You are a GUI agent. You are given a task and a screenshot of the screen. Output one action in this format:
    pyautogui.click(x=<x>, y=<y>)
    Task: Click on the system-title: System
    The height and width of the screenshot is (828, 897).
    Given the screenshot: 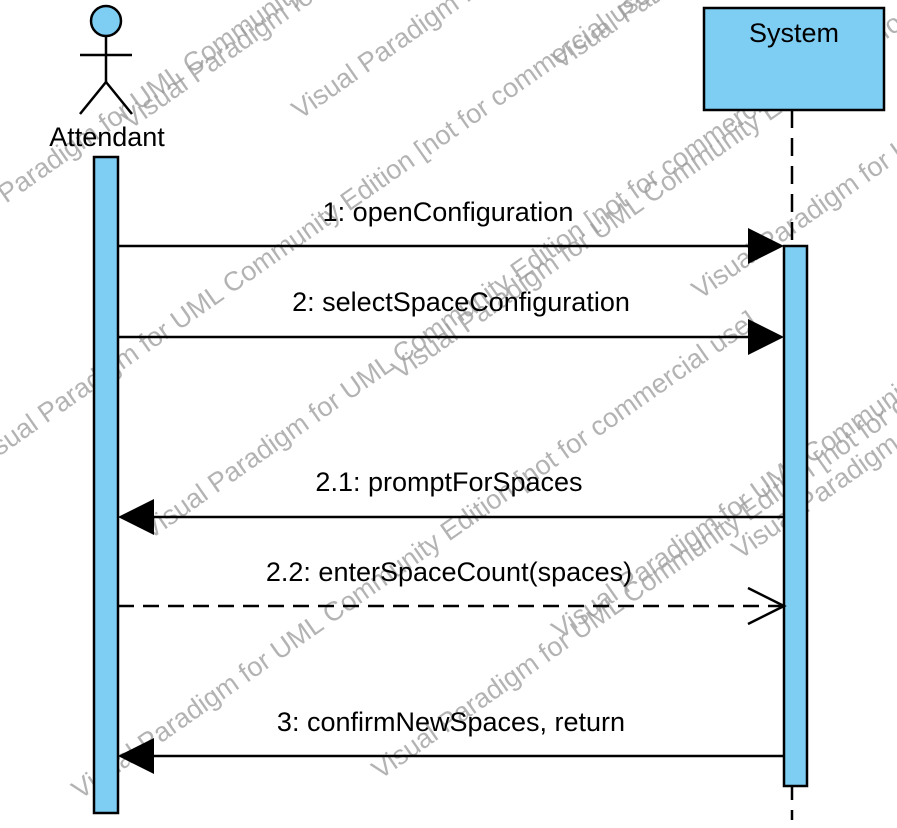 What is the action you would take?
    pyautogui.click(x=794, y=33)
    